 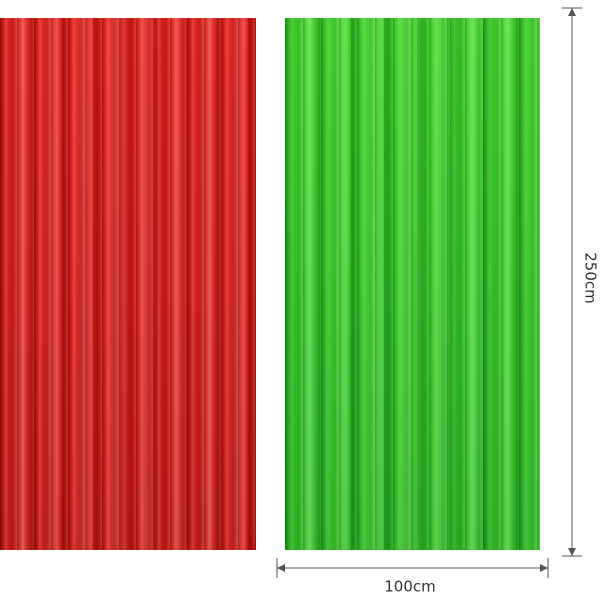 What do you see at coordinates (410, 587) in the screenshot?
I see `width-label: 100cm` at bounding box center [410, 587].